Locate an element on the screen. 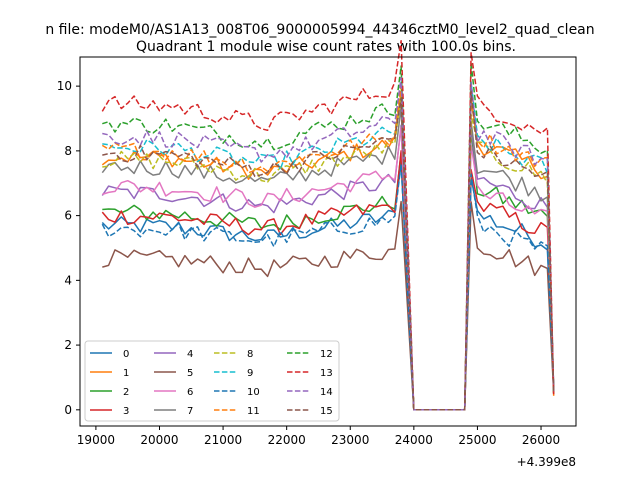 The height and width of the screenshot is (480, 640). y-axis-ticks: 0 2 4 6 8 10 is located at coordinates (68, 248).